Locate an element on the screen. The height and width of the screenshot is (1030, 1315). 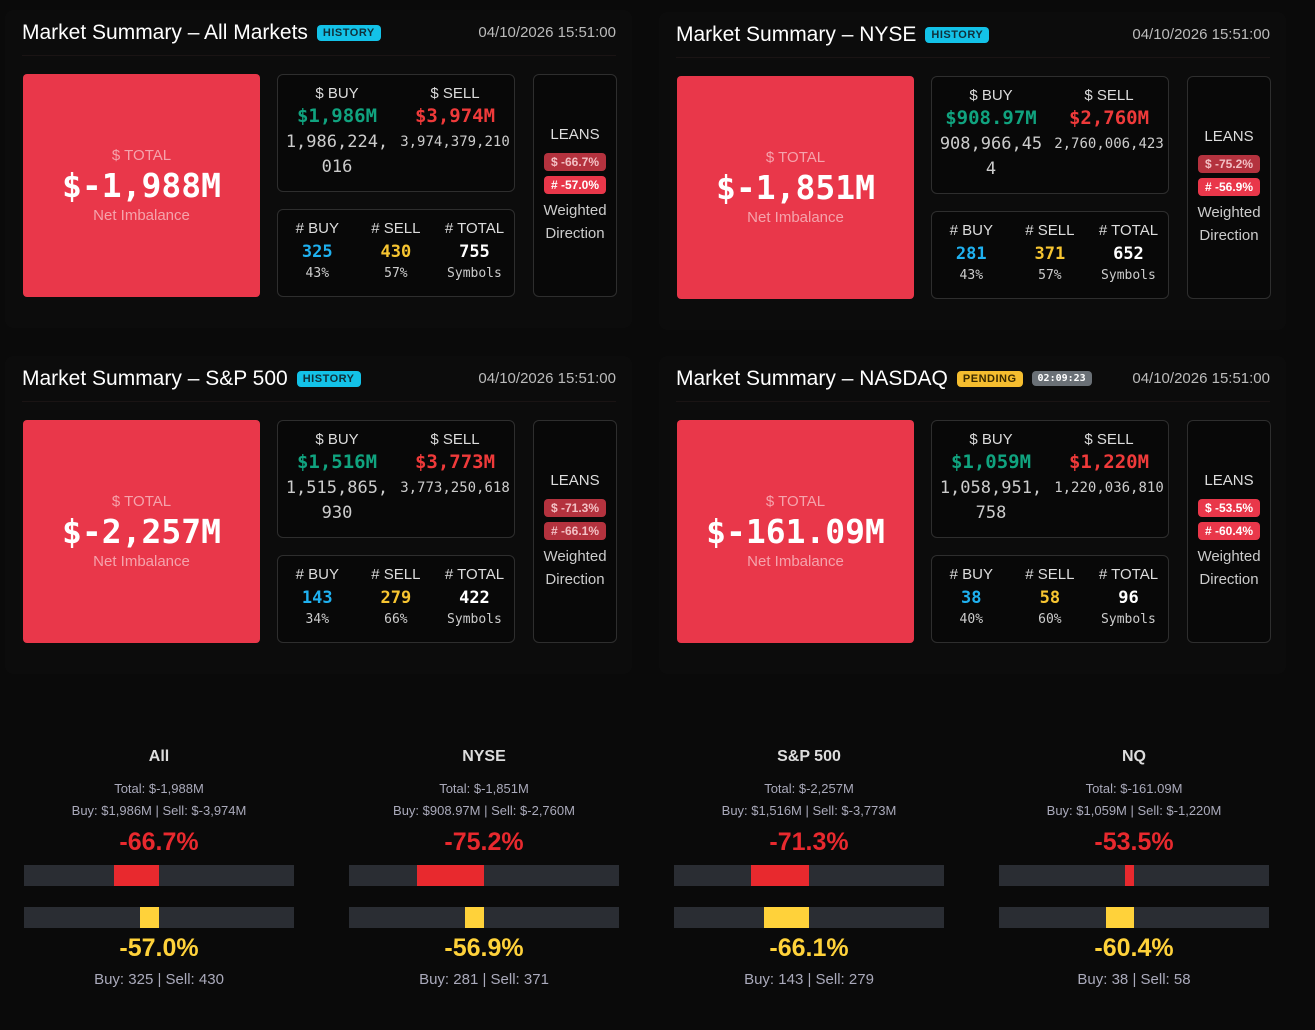
sell-value: $3,773M is located at coordinates (455, 462).